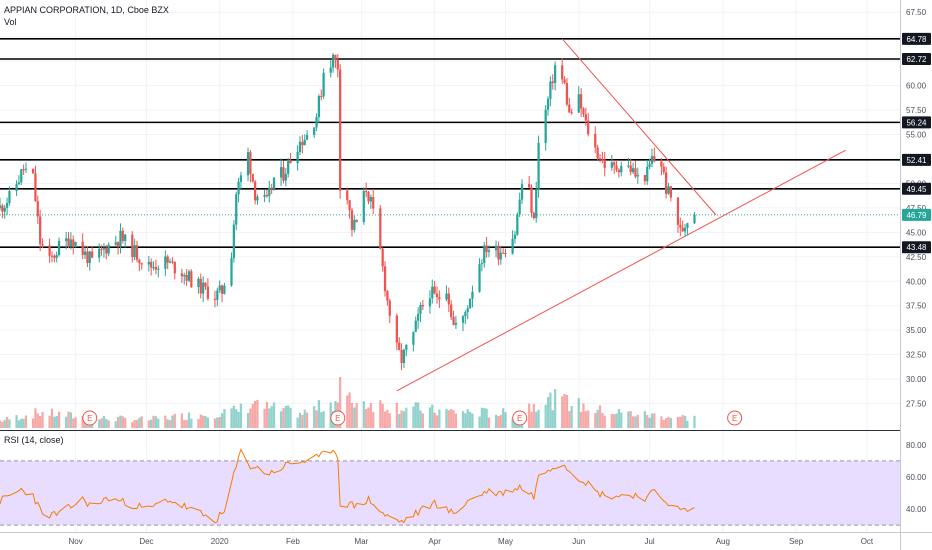  Describe the element at coordinates (916, 12) in the screenshot. I see `price-tick-label: 67.50` at that location.